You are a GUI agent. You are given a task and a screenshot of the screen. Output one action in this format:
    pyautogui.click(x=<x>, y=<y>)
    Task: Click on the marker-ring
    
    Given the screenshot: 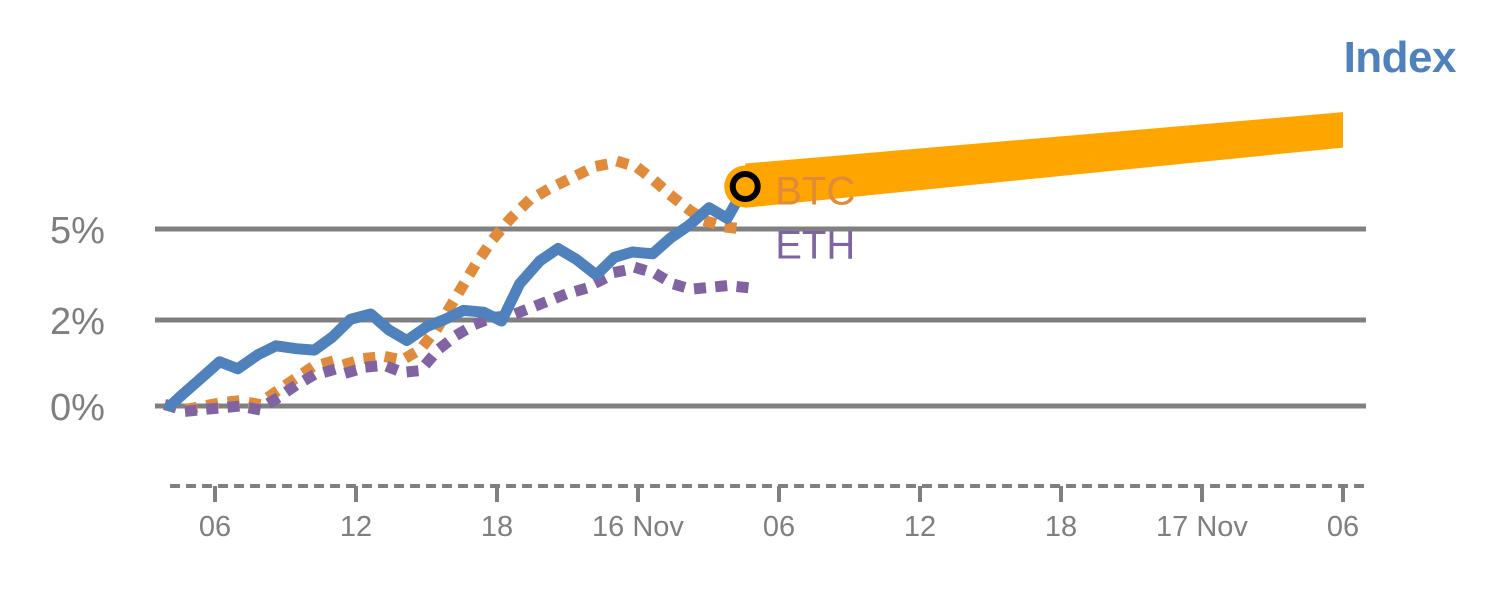 What is the action you would take?
    pyautogui.click(x=745, y=187)
    